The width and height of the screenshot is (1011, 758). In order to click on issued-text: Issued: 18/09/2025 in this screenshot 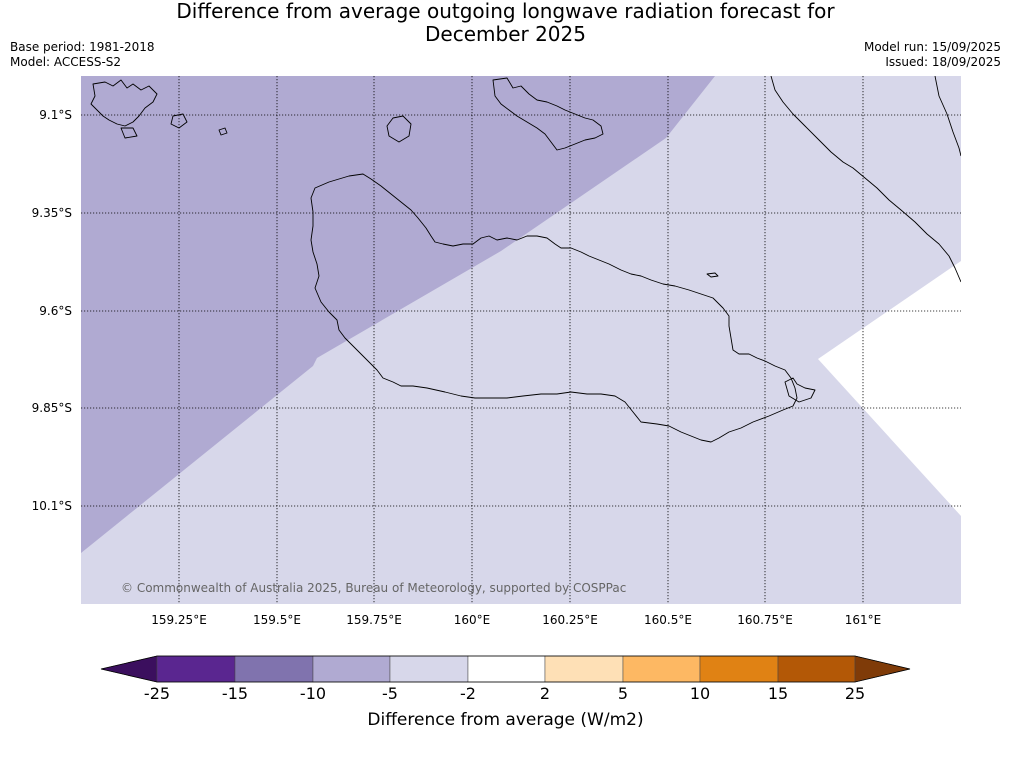, I will do `click(943, 62)`.